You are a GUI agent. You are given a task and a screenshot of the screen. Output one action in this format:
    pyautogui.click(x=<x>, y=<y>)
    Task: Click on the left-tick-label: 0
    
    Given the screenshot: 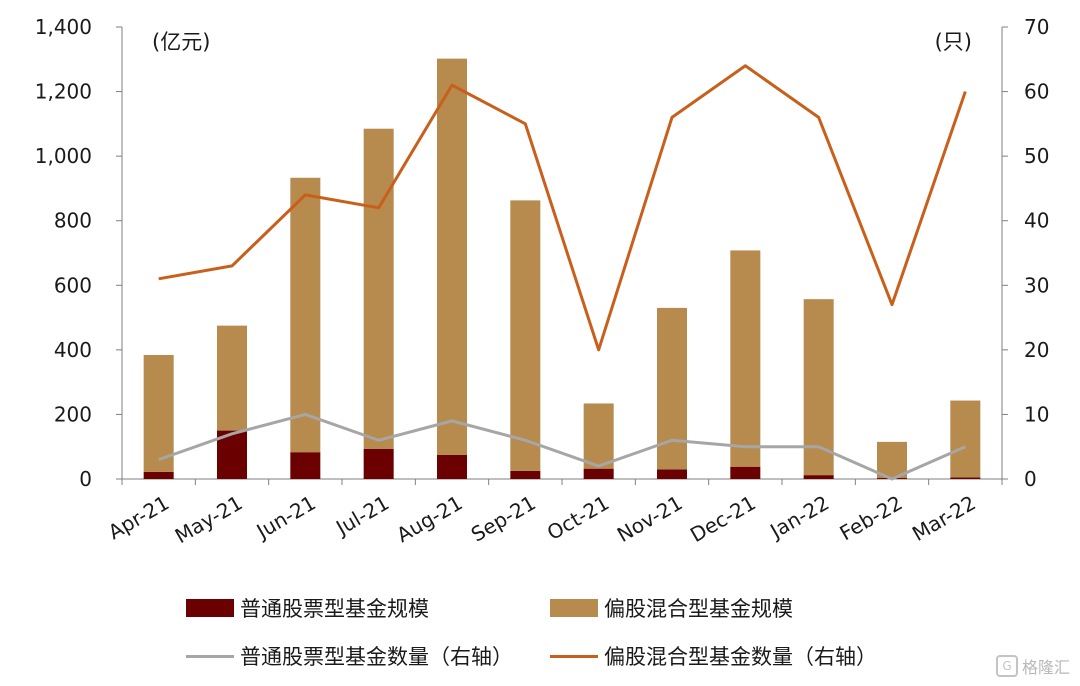 What is the action you would take?
    pyautogui.click(x=85, y=479)
    